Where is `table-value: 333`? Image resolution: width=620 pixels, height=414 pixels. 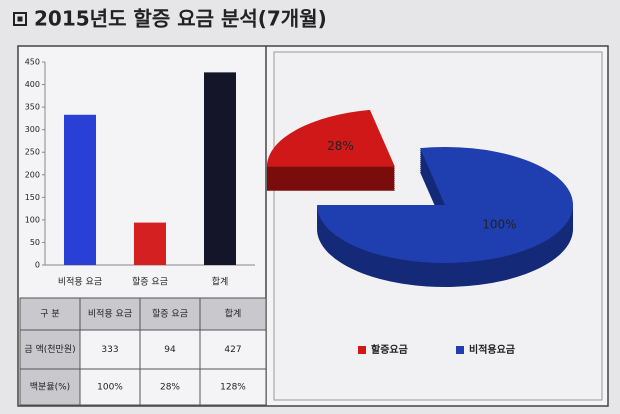 table-value: 333 is located at coordinates (109, 350).